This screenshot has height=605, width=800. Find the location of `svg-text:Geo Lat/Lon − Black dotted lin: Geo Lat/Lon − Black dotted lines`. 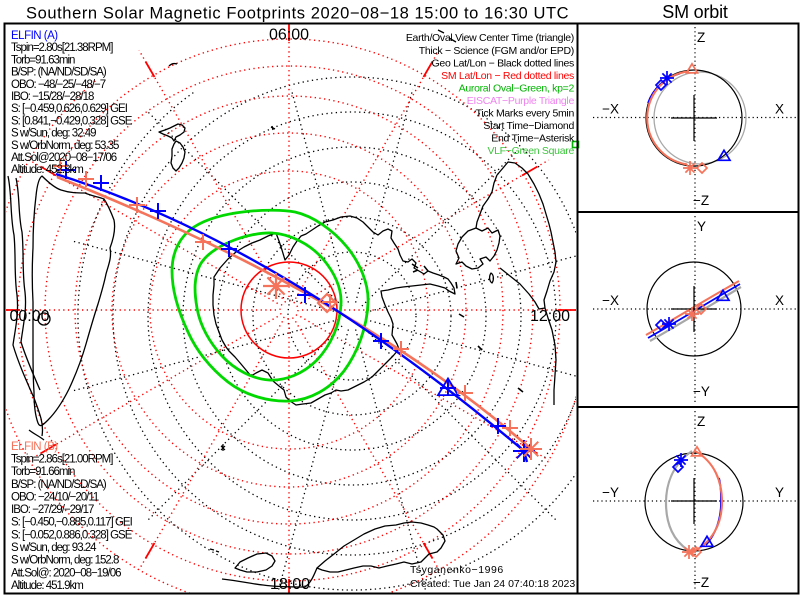

svg-text:Geo Lat/Lon − Black dotted lin: Geo Lat/Lon − Black dotted lines is located at coordinates (503, 63).